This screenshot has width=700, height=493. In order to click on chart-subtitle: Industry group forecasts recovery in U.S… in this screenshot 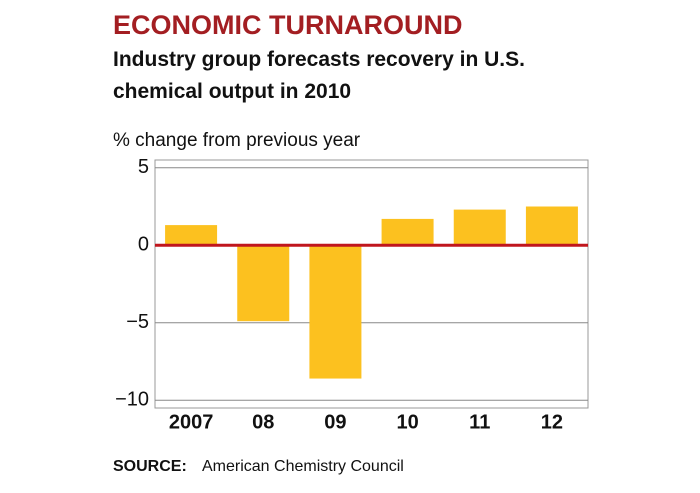, I will do `click(319, 75)`.